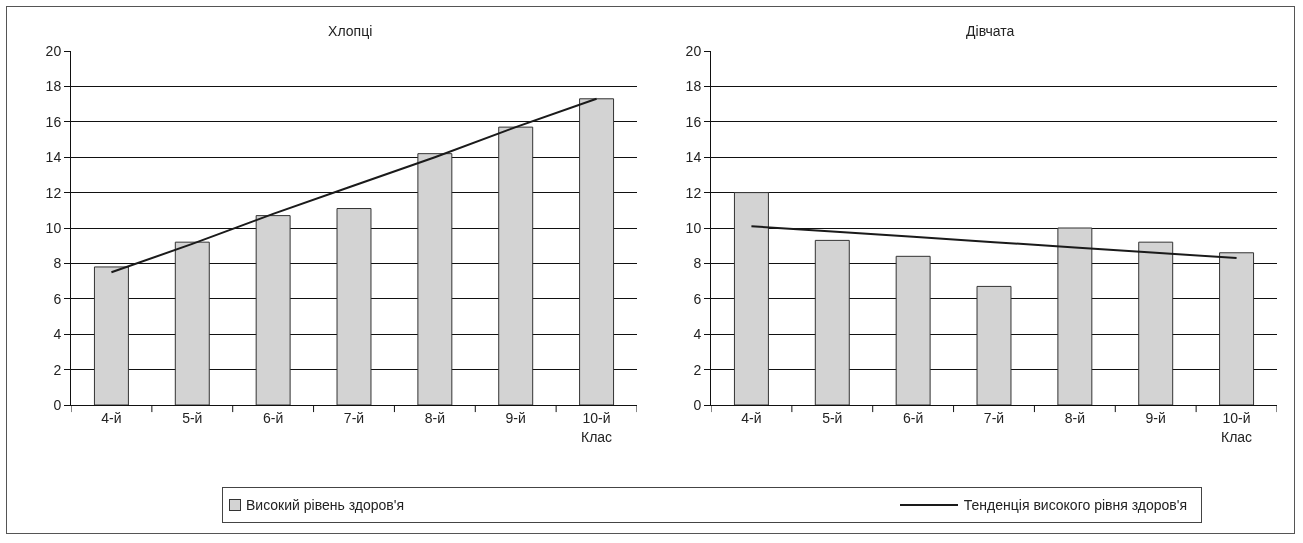 The width and height of the screenshot is (1303, 543). I want to click on legend-label: Тенденція високого рівня здоров'я, so click(1075, 505).